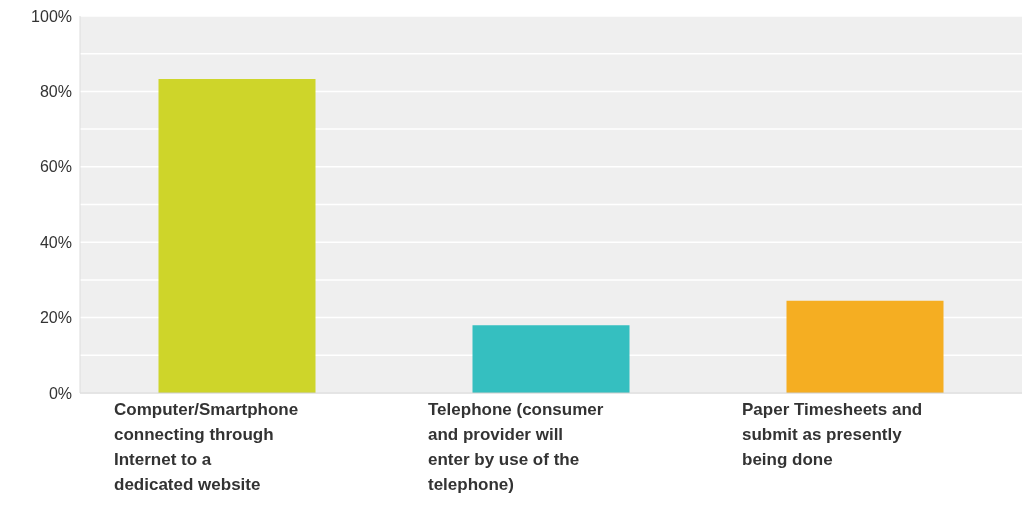  I want to click on x-tick-label: Telephone (consumer and provider will enter by use of the telephone), so click(516, 447).